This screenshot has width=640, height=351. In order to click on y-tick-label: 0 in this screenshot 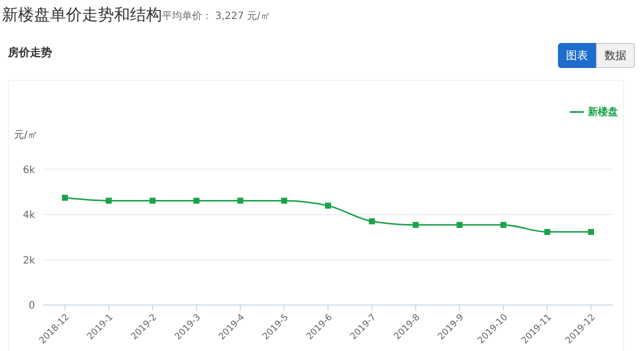, I will do `click(31, 306)`.